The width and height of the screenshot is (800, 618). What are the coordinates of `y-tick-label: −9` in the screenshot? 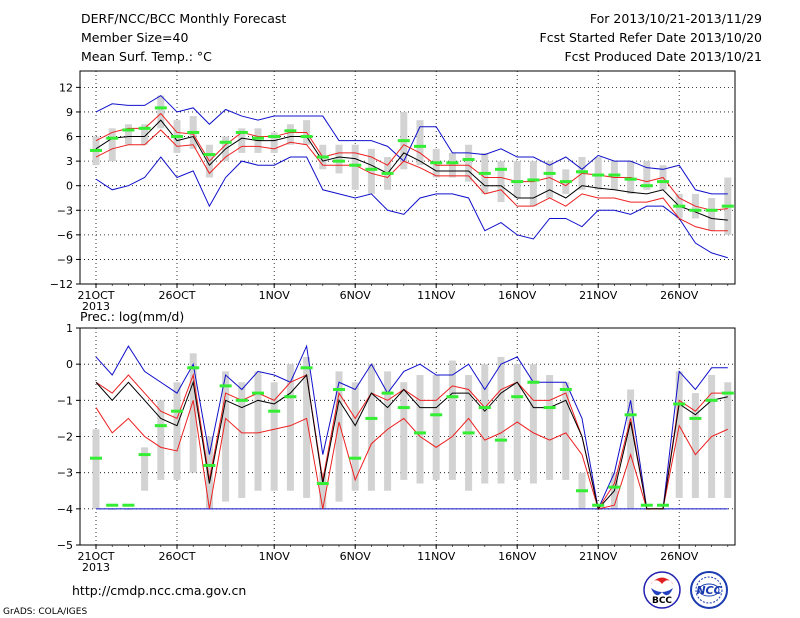 It's located at (65, 259).